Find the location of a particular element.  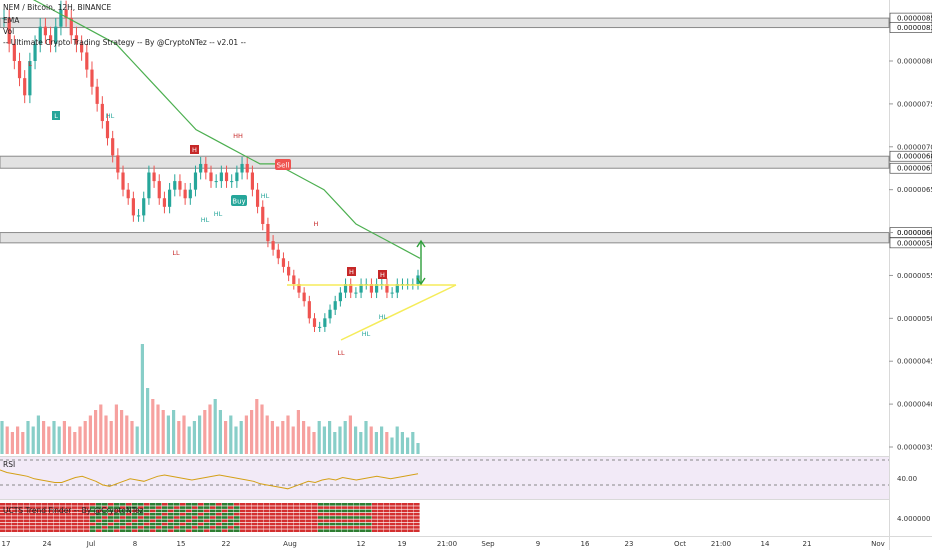

y-tick-label: 0.00000750 is located at coordinates (914, 104).